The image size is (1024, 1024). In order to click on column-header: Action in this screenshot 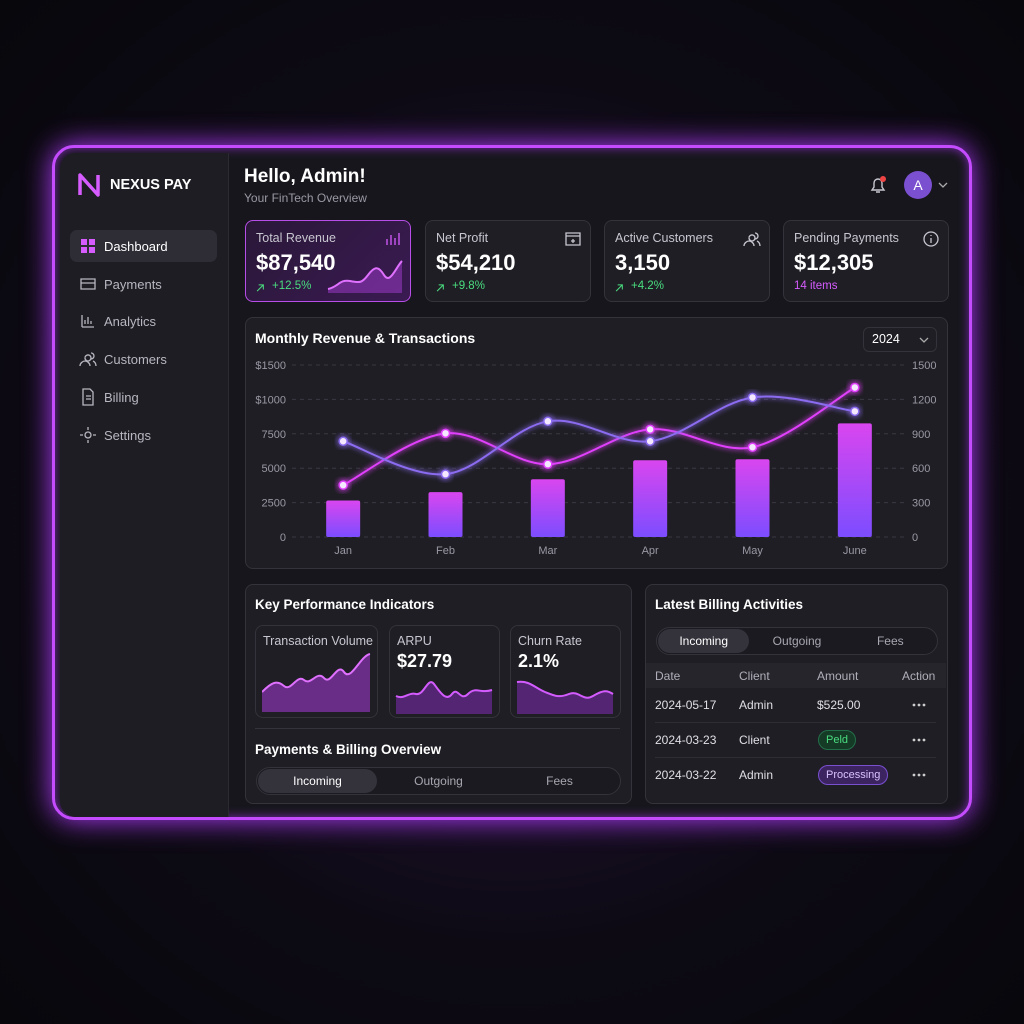, I will do `click(919, 676)`.